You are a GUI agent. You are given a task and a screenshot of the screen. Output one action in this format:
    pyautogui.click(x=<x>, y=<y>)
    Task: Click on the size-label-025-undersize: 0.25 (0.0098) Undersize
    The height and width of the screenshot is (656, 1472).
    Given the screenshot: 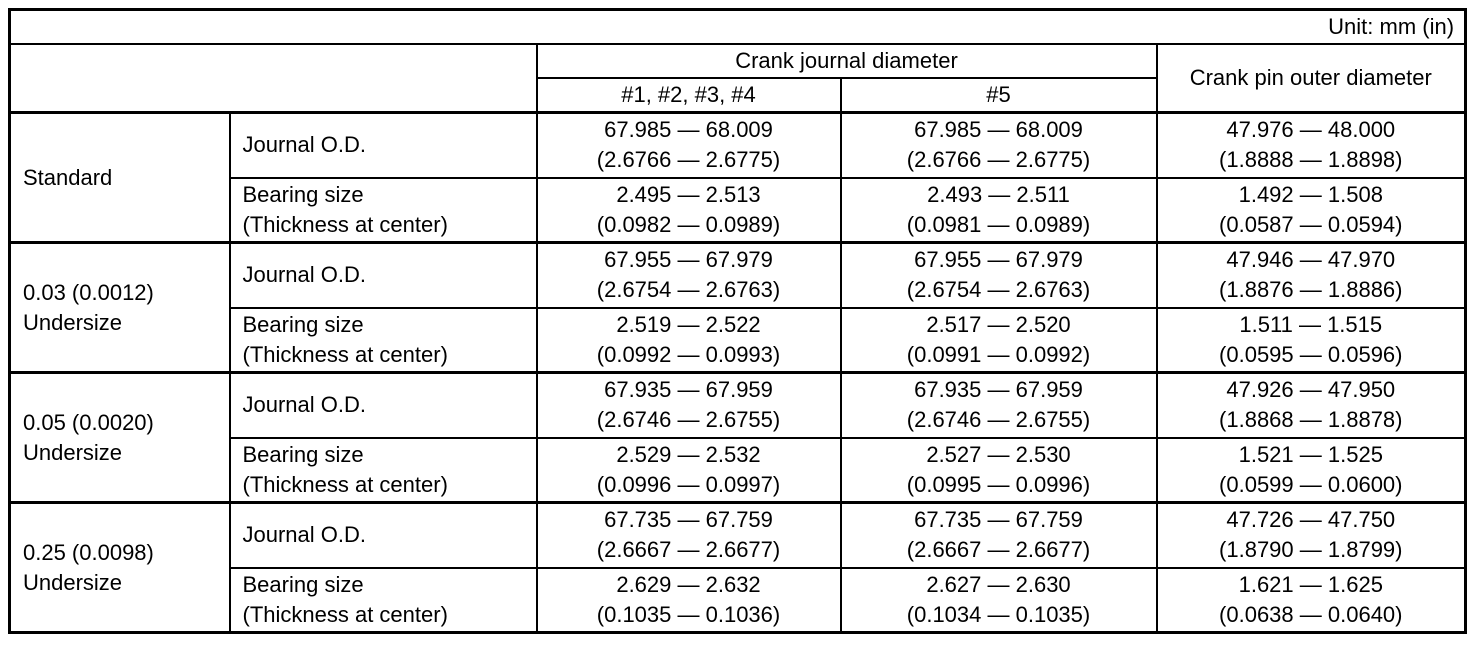 What is the action you would take?
    pyautogui.click(x=119, y=567)
    